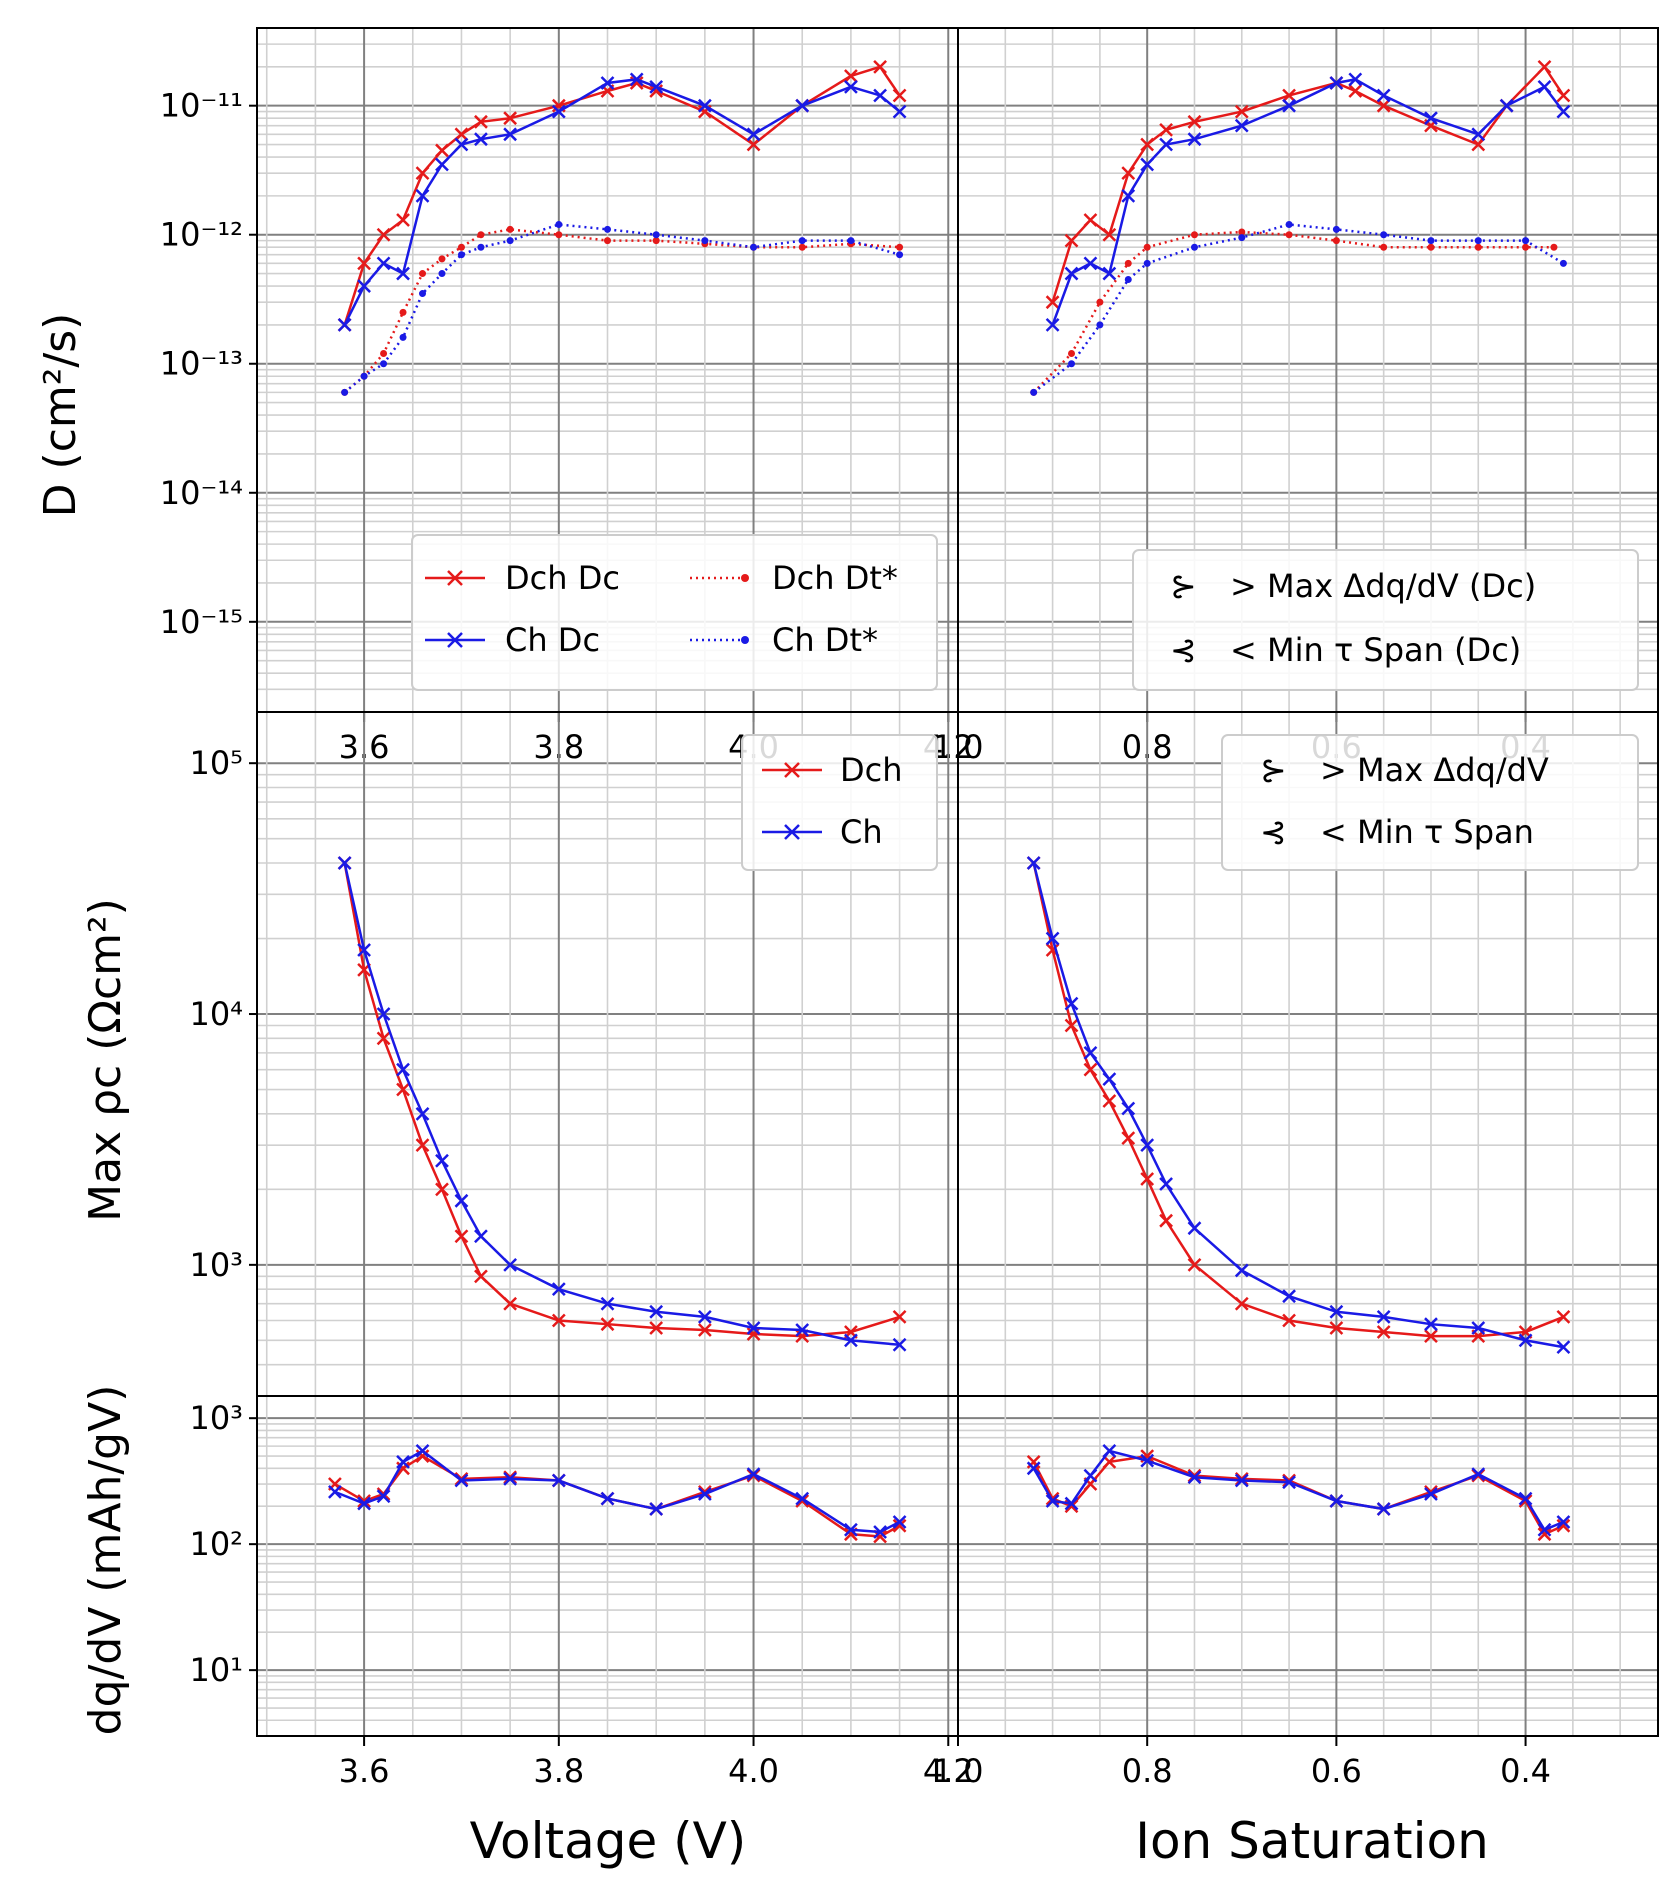 This screenshot has width=1680, height=1901. What do you see at coordinates (861, 832) in the screenshot?
I see `legend-label: Ch` at bounding box center [861, 832].